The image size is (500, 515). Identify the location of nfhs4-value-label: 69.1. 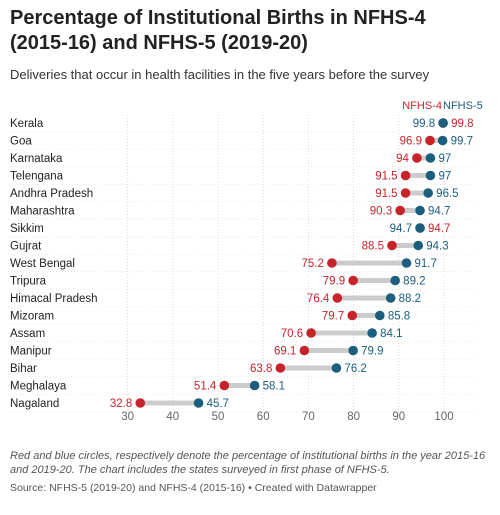
(285, 352).